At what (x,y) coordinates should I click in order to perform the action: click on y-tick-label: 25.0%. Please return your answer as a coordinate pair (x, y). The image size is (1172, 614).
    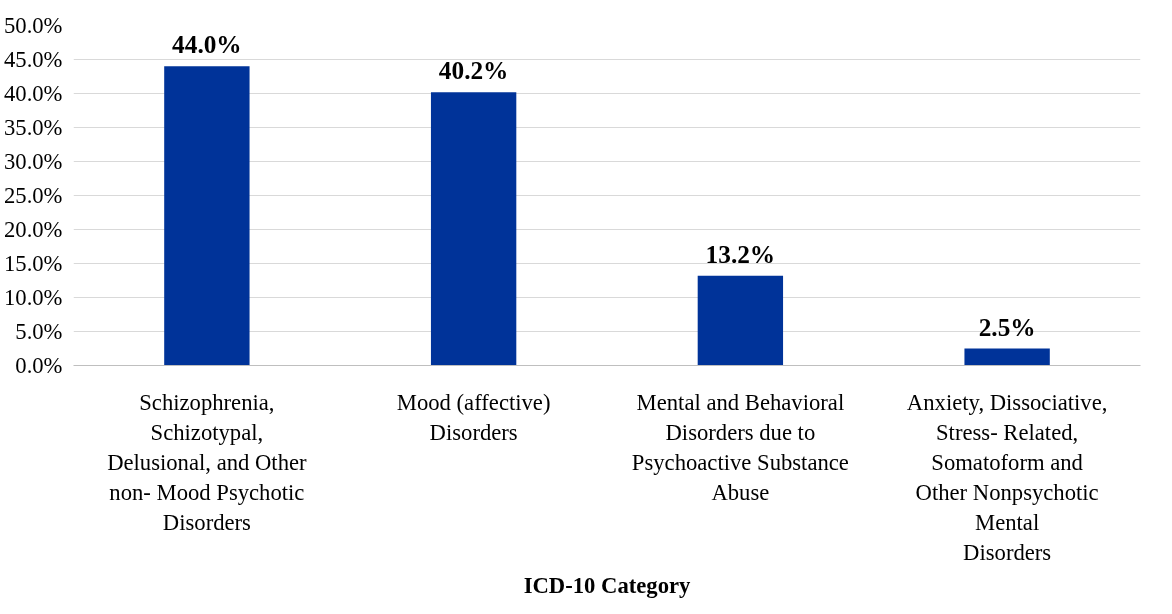
    Looking at the image, I should click on (33, 195).